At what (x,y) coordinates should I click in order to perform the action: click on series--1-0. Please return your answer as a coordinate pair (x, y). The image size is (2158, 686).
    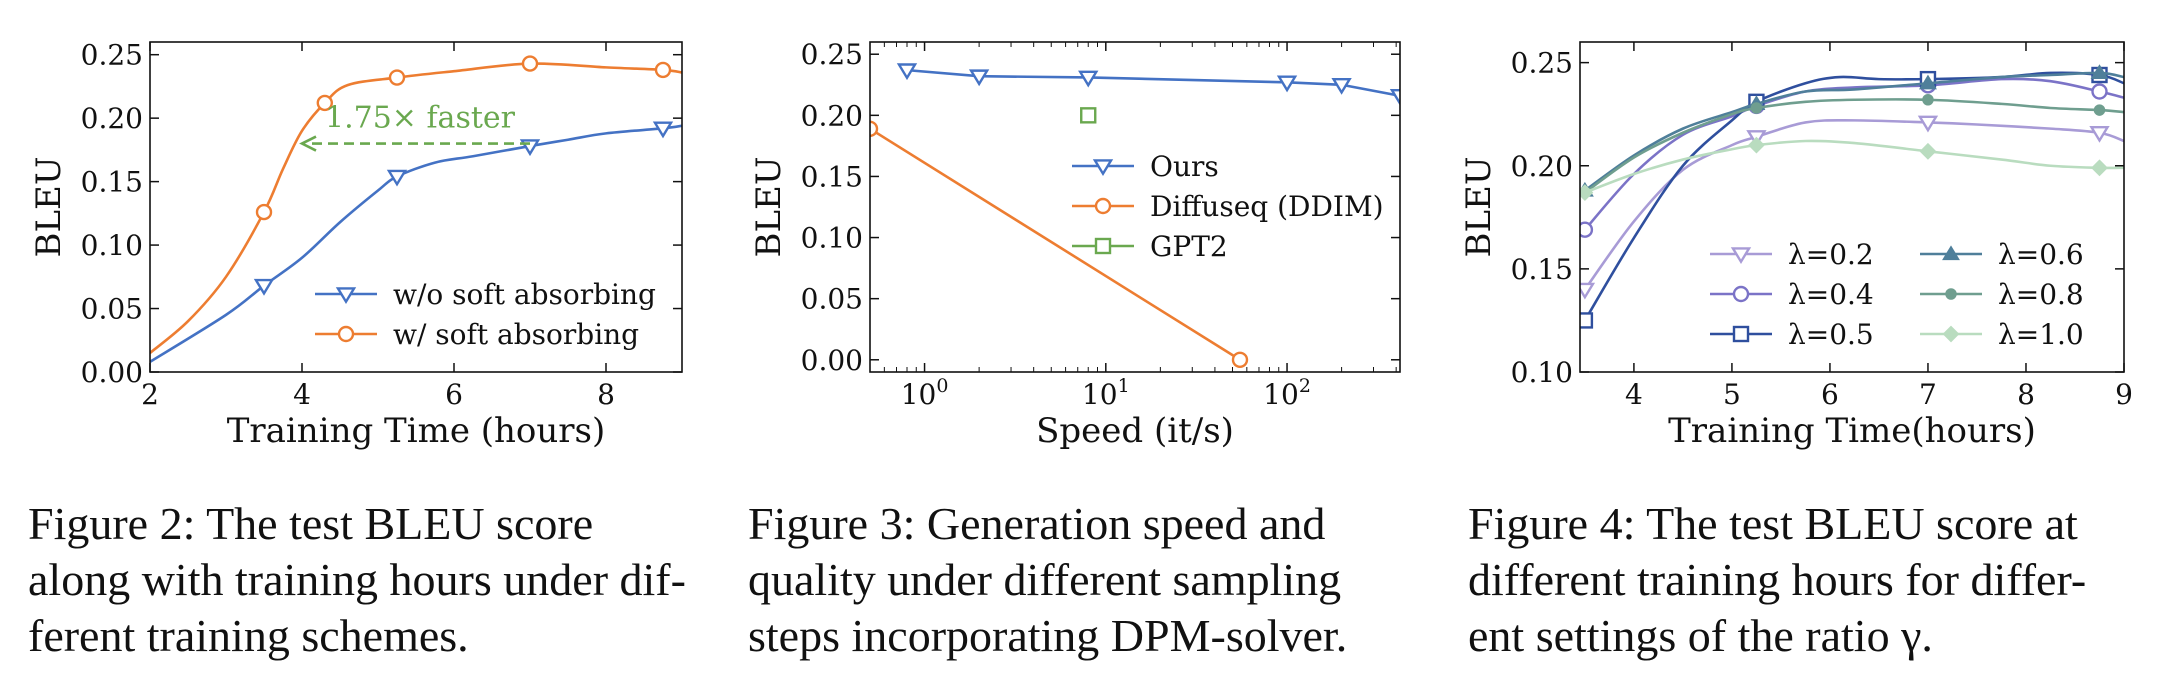
    Looking at the image, I should click on (1852, 168).